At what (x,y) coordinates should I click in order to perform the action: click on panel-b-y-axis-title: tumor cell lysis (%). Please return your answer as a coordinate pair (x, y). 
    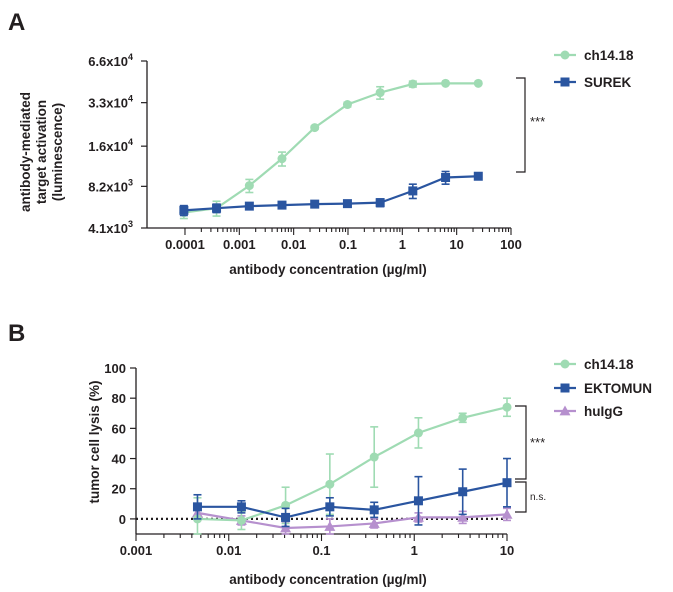
    Looking at the image, I should click on (94, 441).